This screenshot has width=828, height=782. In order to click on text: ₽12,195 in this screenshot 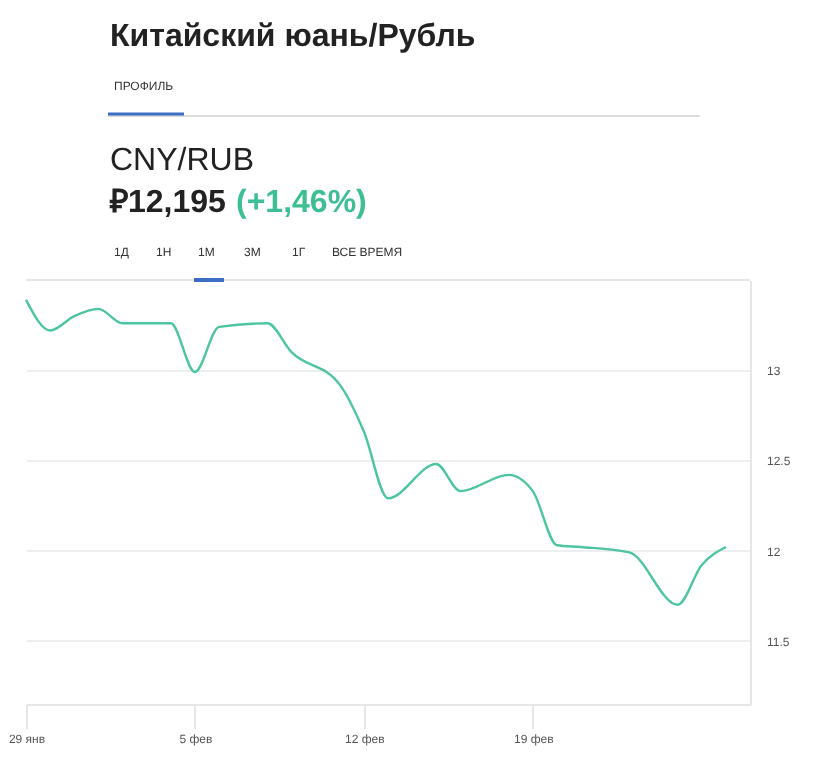, I will do `click(167, 203)`.